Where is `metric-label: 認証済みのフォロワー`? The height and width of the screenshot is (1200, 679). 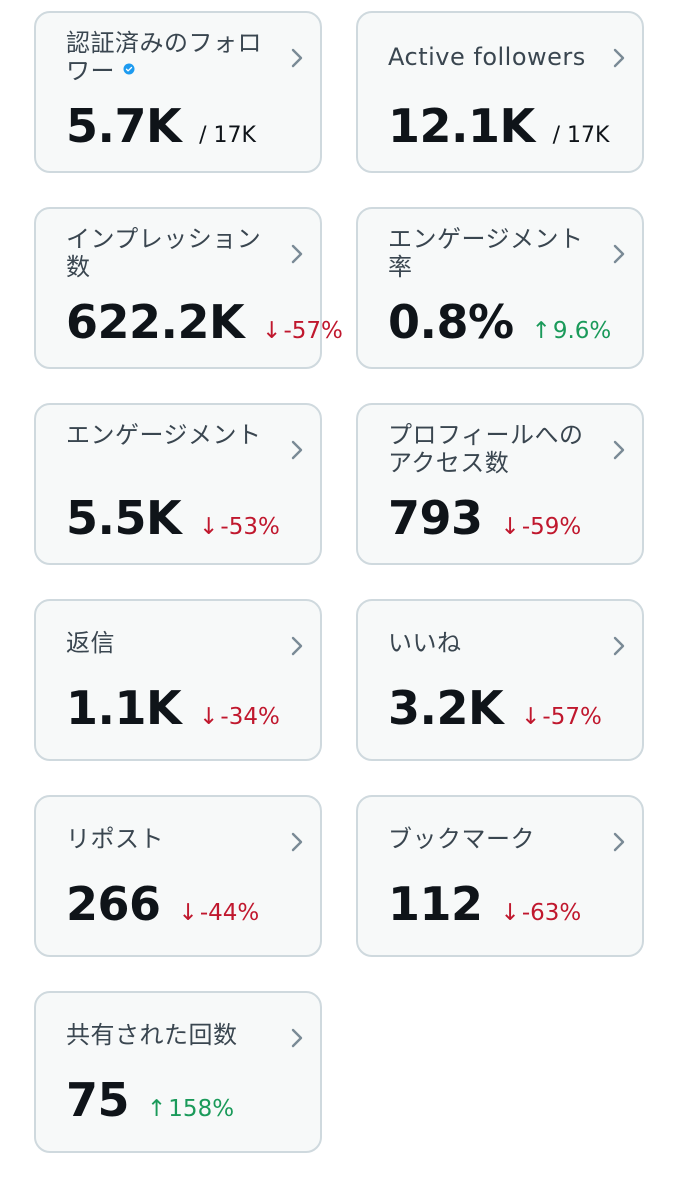
metric-label: 認証済みのフォロワー is located at coordinates (172, 57).